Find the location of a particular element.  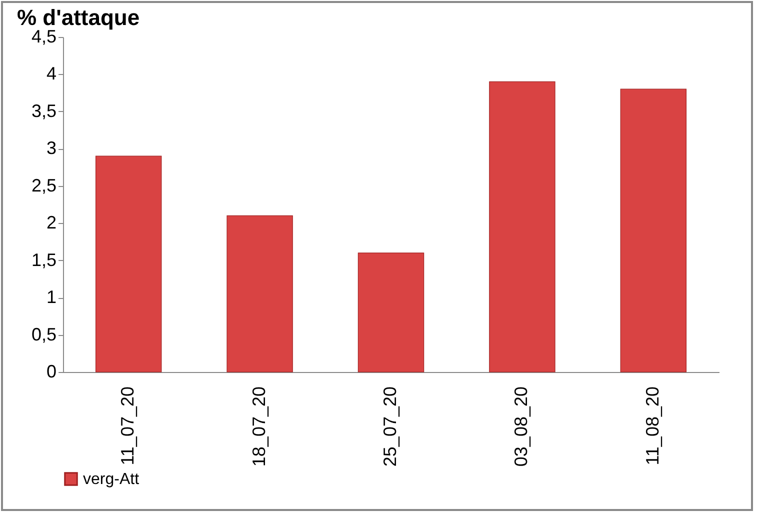

y-tick-label: 4 is located at coordinates (51, 74).